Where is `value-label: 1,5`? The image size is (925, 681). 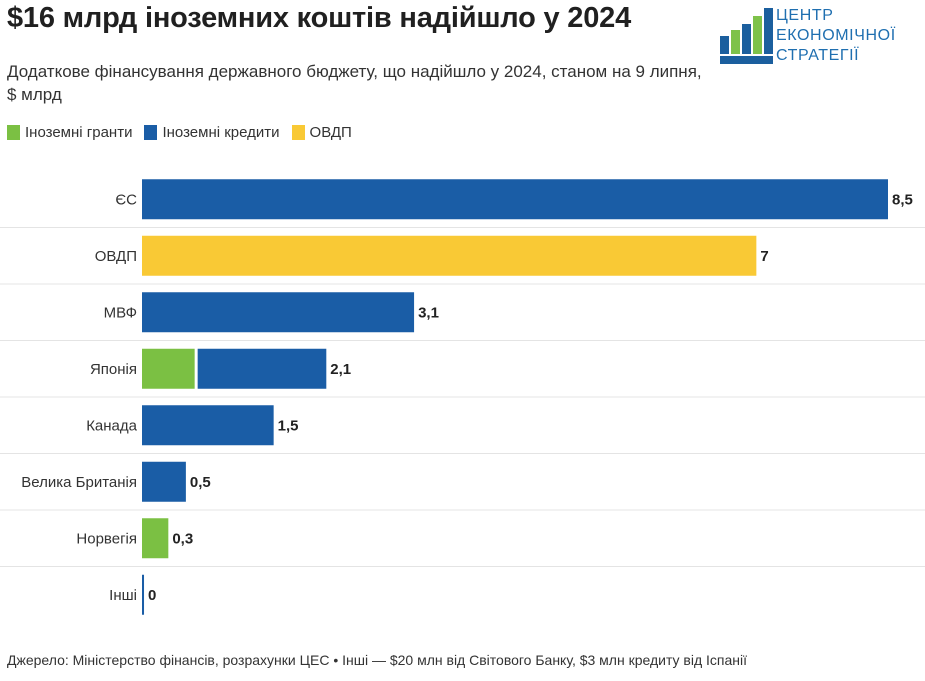
value-label: 1,5 is located at coordinates (288, 425).